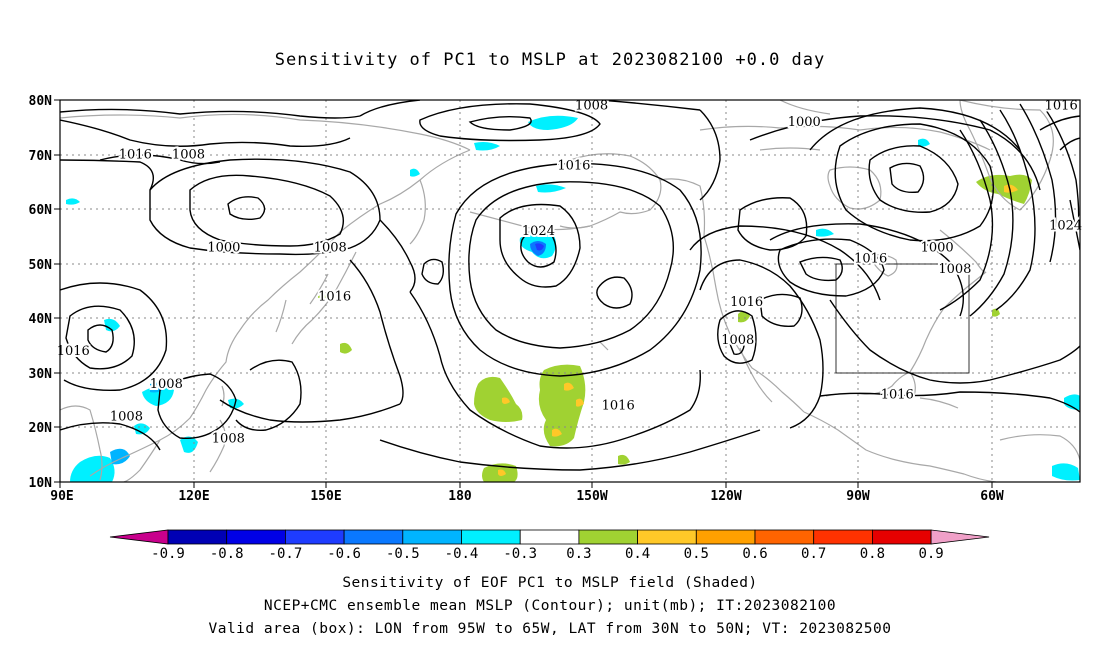 The width and height of the screenshot is (1100, 650). Describe the element at coordinates (227, 554) in the screenshot. I see `colorbar-tick-label: -0.8` at that location.